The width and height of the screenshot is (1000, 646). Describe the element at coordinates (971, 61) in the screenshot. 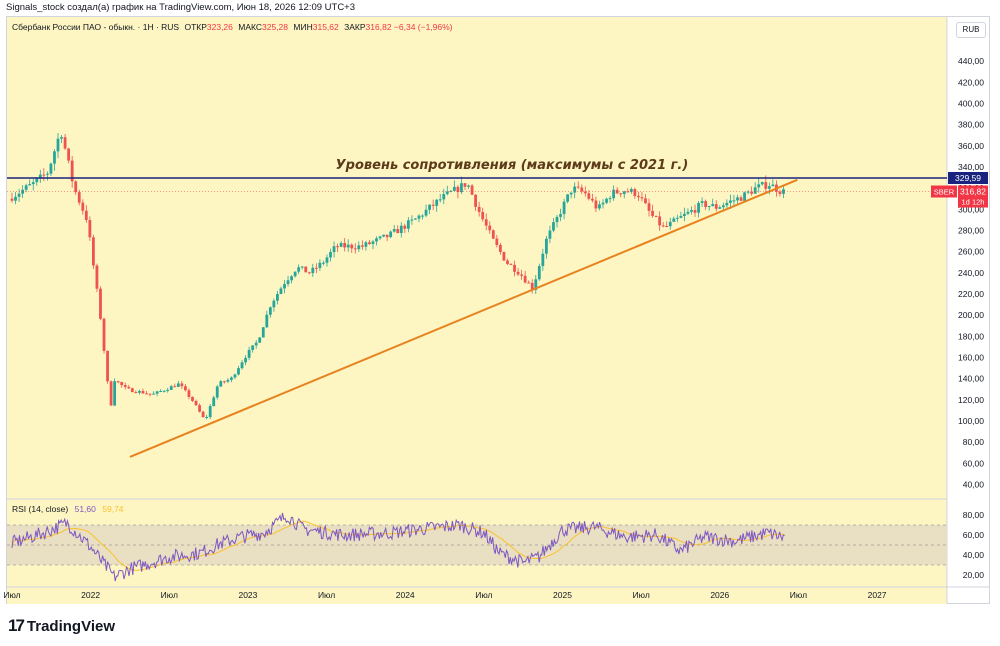

I see `price-tick-label: 440,00` at that location.